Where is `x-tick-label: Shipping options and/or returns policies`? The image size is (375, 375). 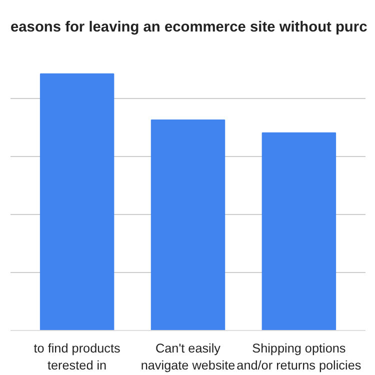 x-tick-label: Shipping options and/or returns policies is located at coordinates (299, 357).